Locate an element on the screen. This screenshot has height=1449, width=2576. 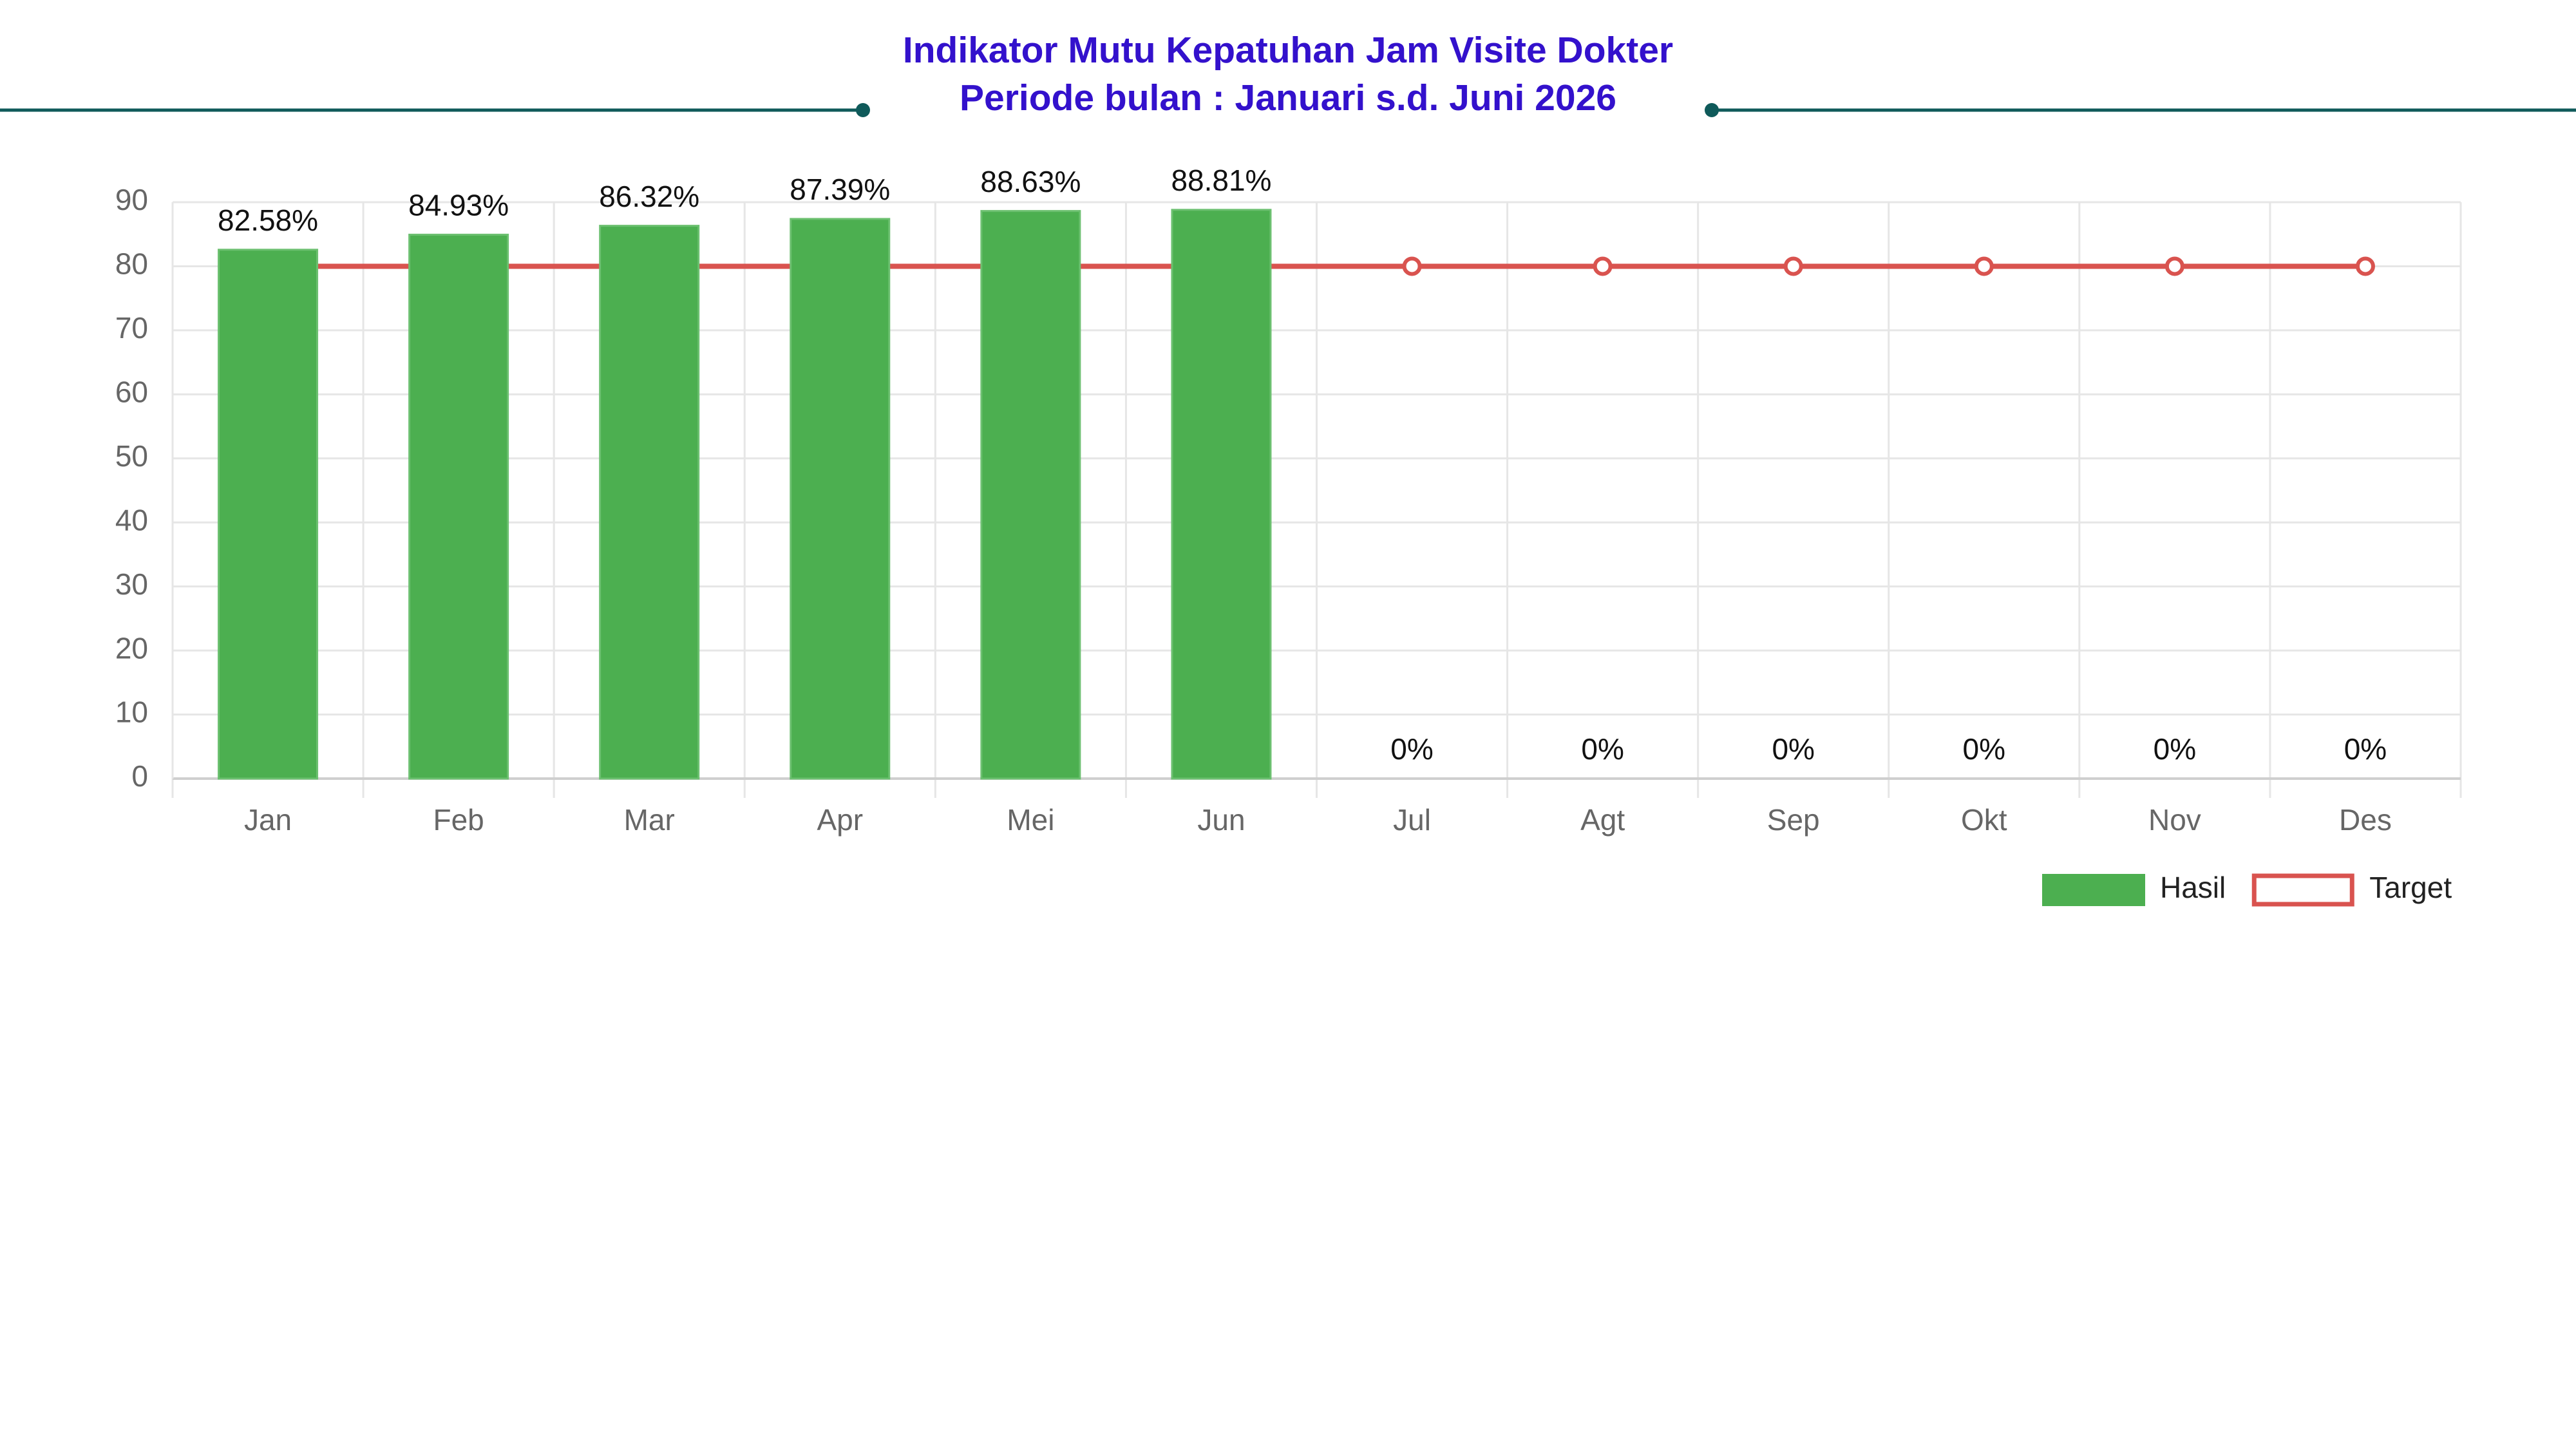
x-tick-label: Jul is located at coordinates (1412, 820).